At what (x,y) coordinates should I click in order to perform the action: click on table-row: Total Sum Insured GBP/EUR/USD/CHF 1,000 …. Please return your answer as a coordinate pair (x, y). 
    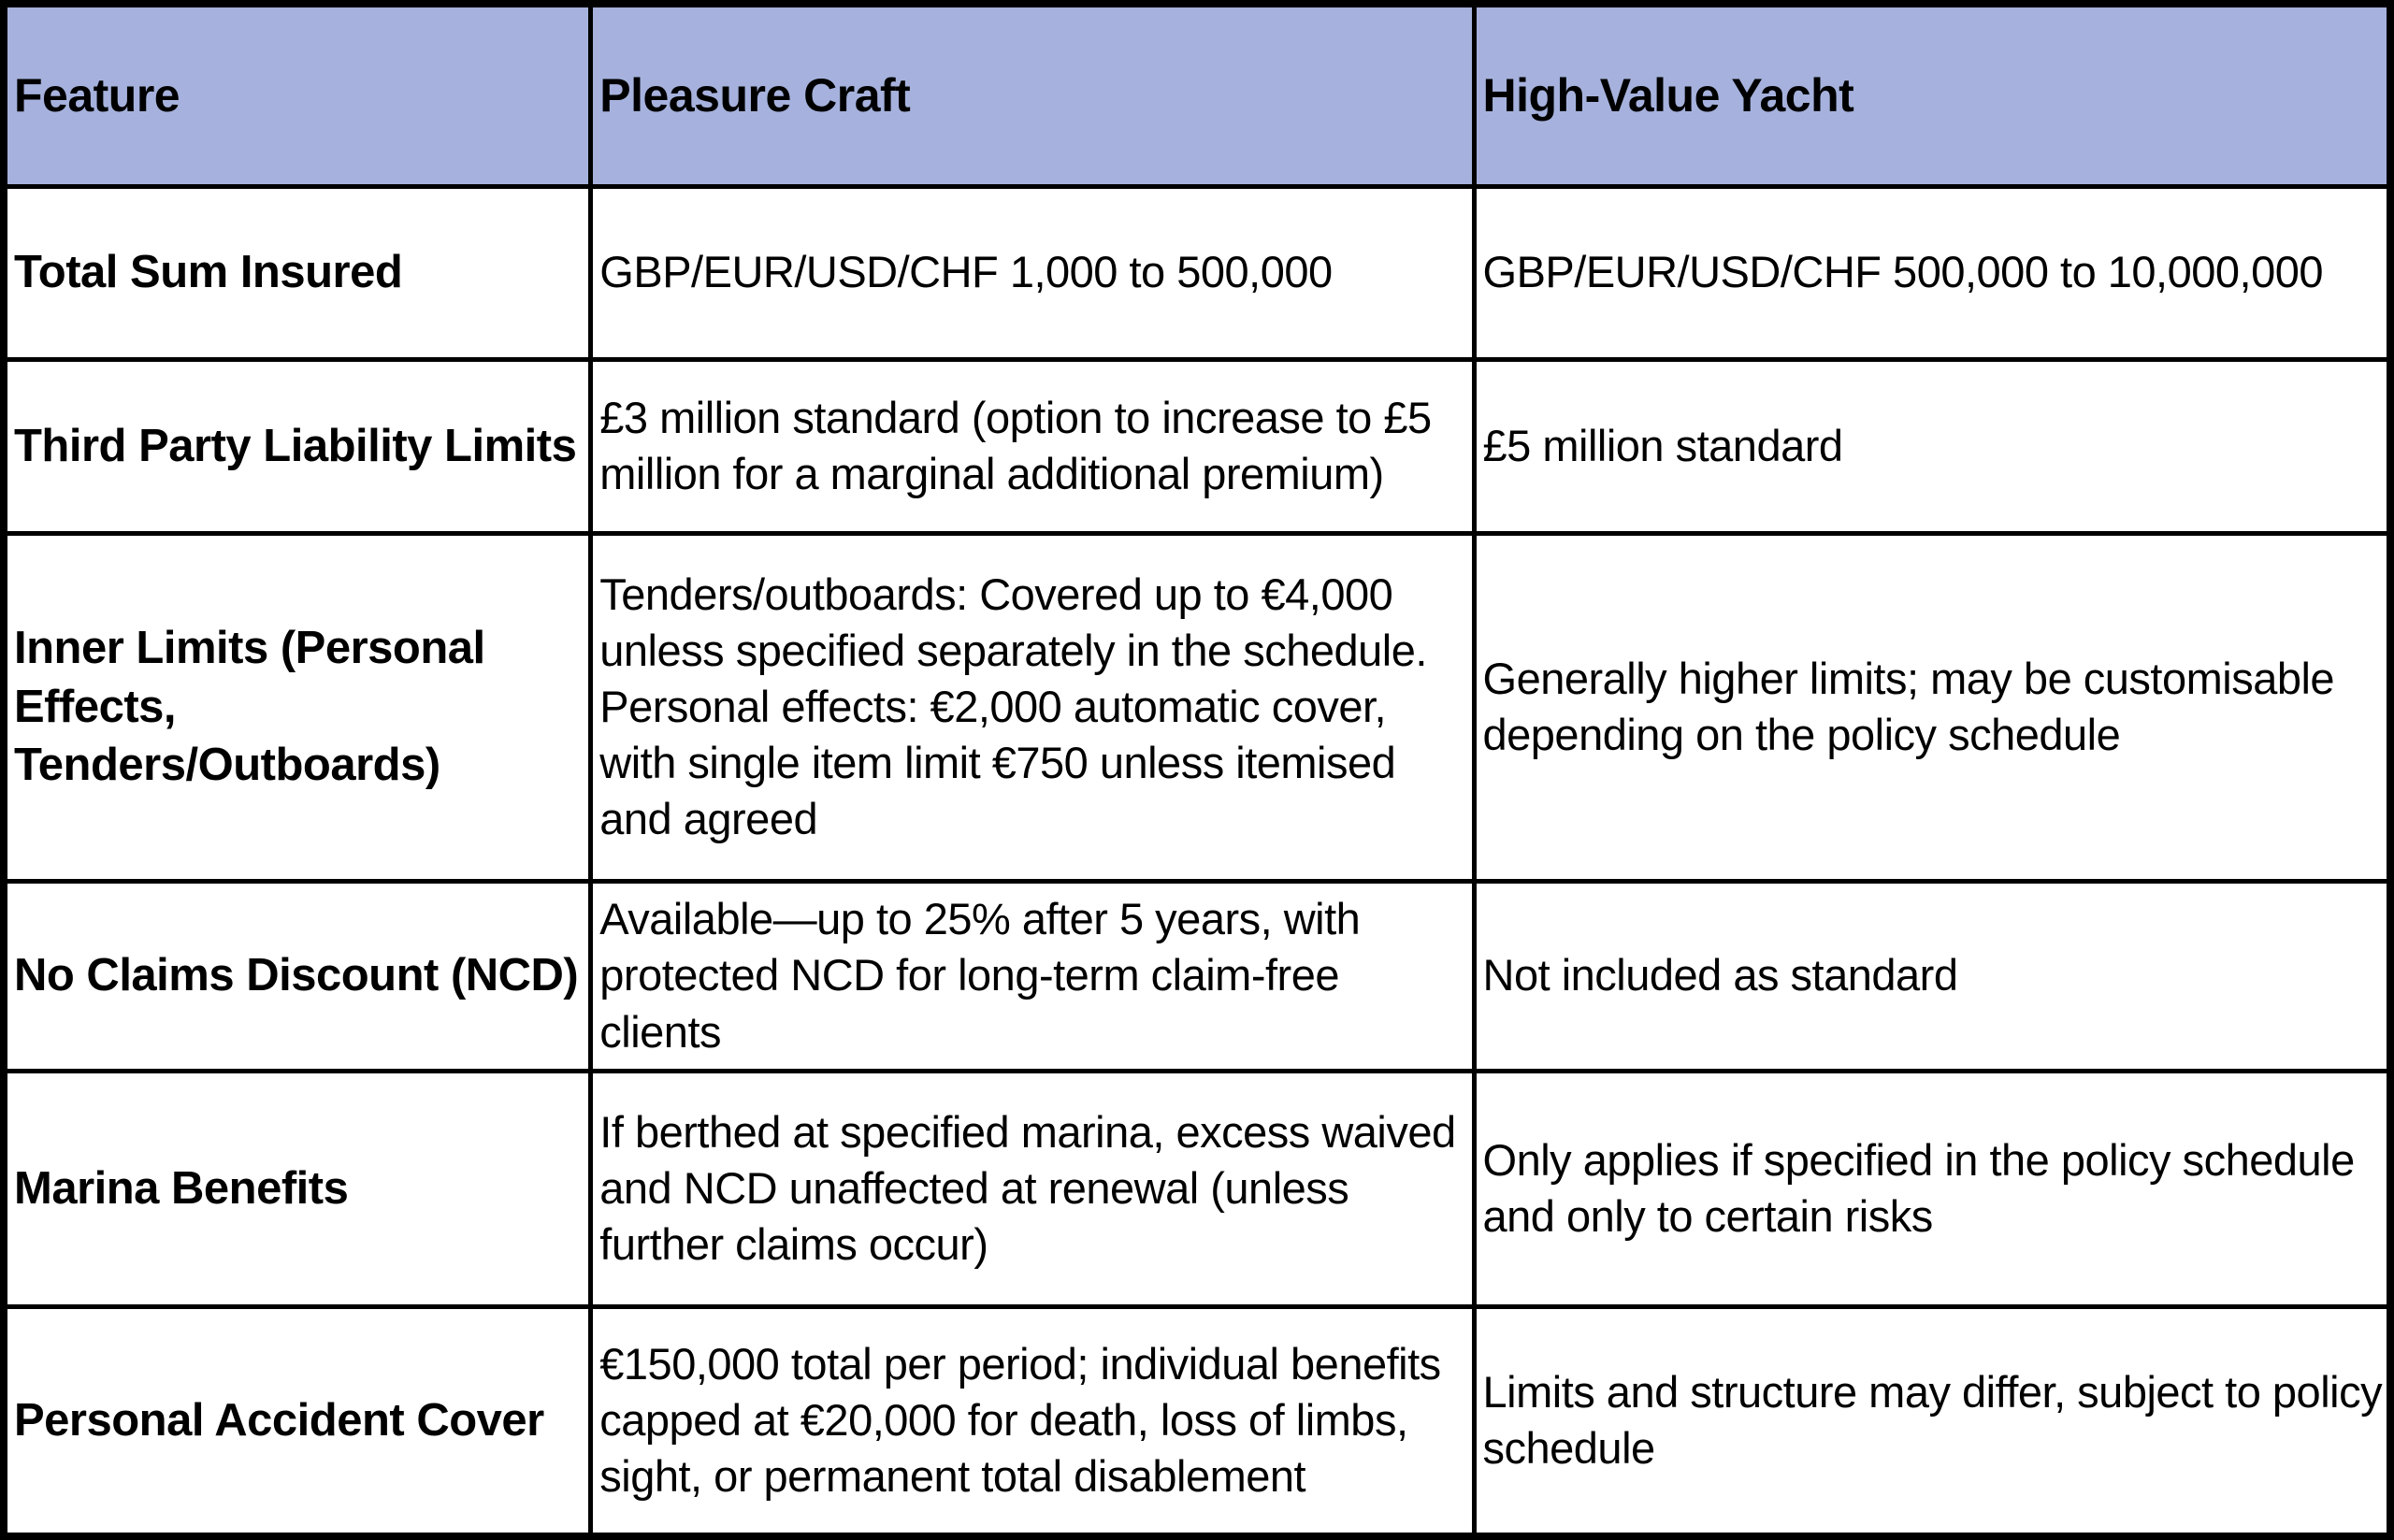
    Looking at the image, I should click on (1197, 272).